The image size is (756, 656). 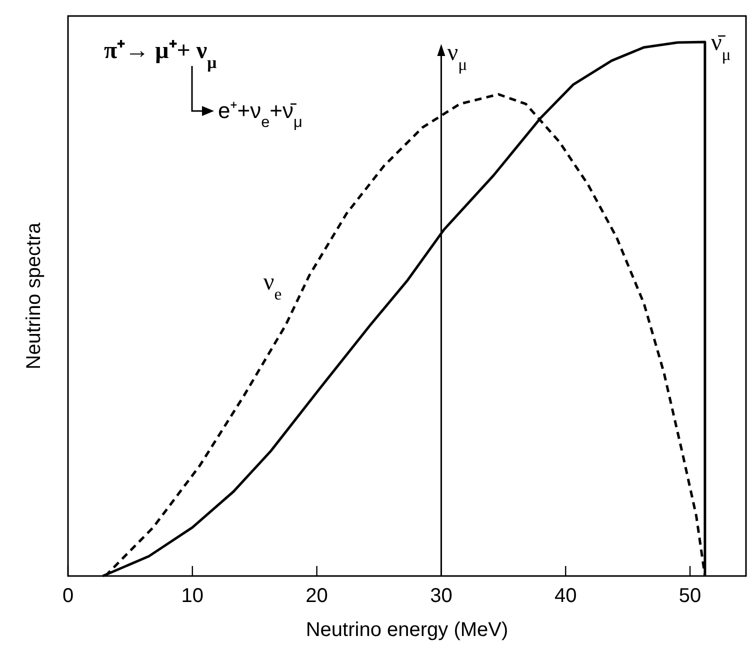 What do you see at coordinates (68, 596) in the screenshot?
I see `x-tick-label: 0` at bounding box center [68, 596].